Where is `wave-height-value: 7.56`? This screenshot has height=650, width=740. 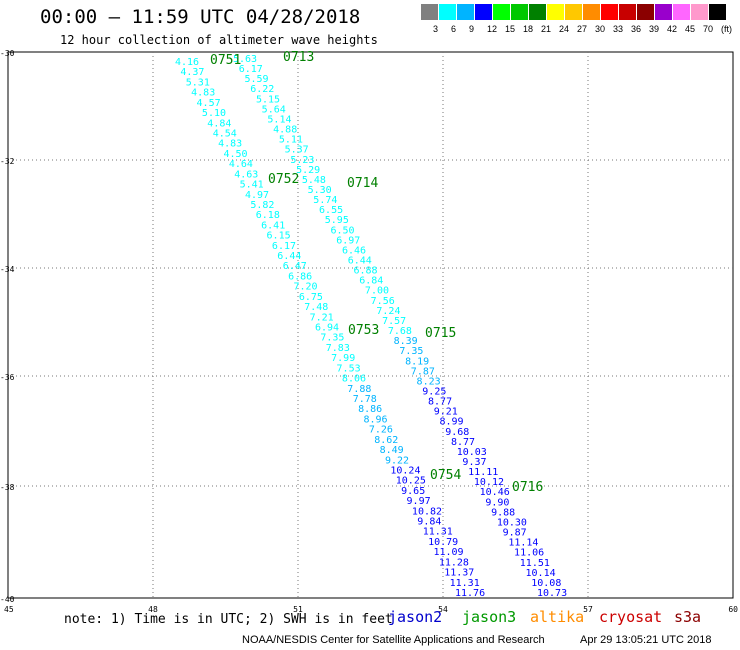 wave-height-value: 7.56 is located at coordinates (383, 301).